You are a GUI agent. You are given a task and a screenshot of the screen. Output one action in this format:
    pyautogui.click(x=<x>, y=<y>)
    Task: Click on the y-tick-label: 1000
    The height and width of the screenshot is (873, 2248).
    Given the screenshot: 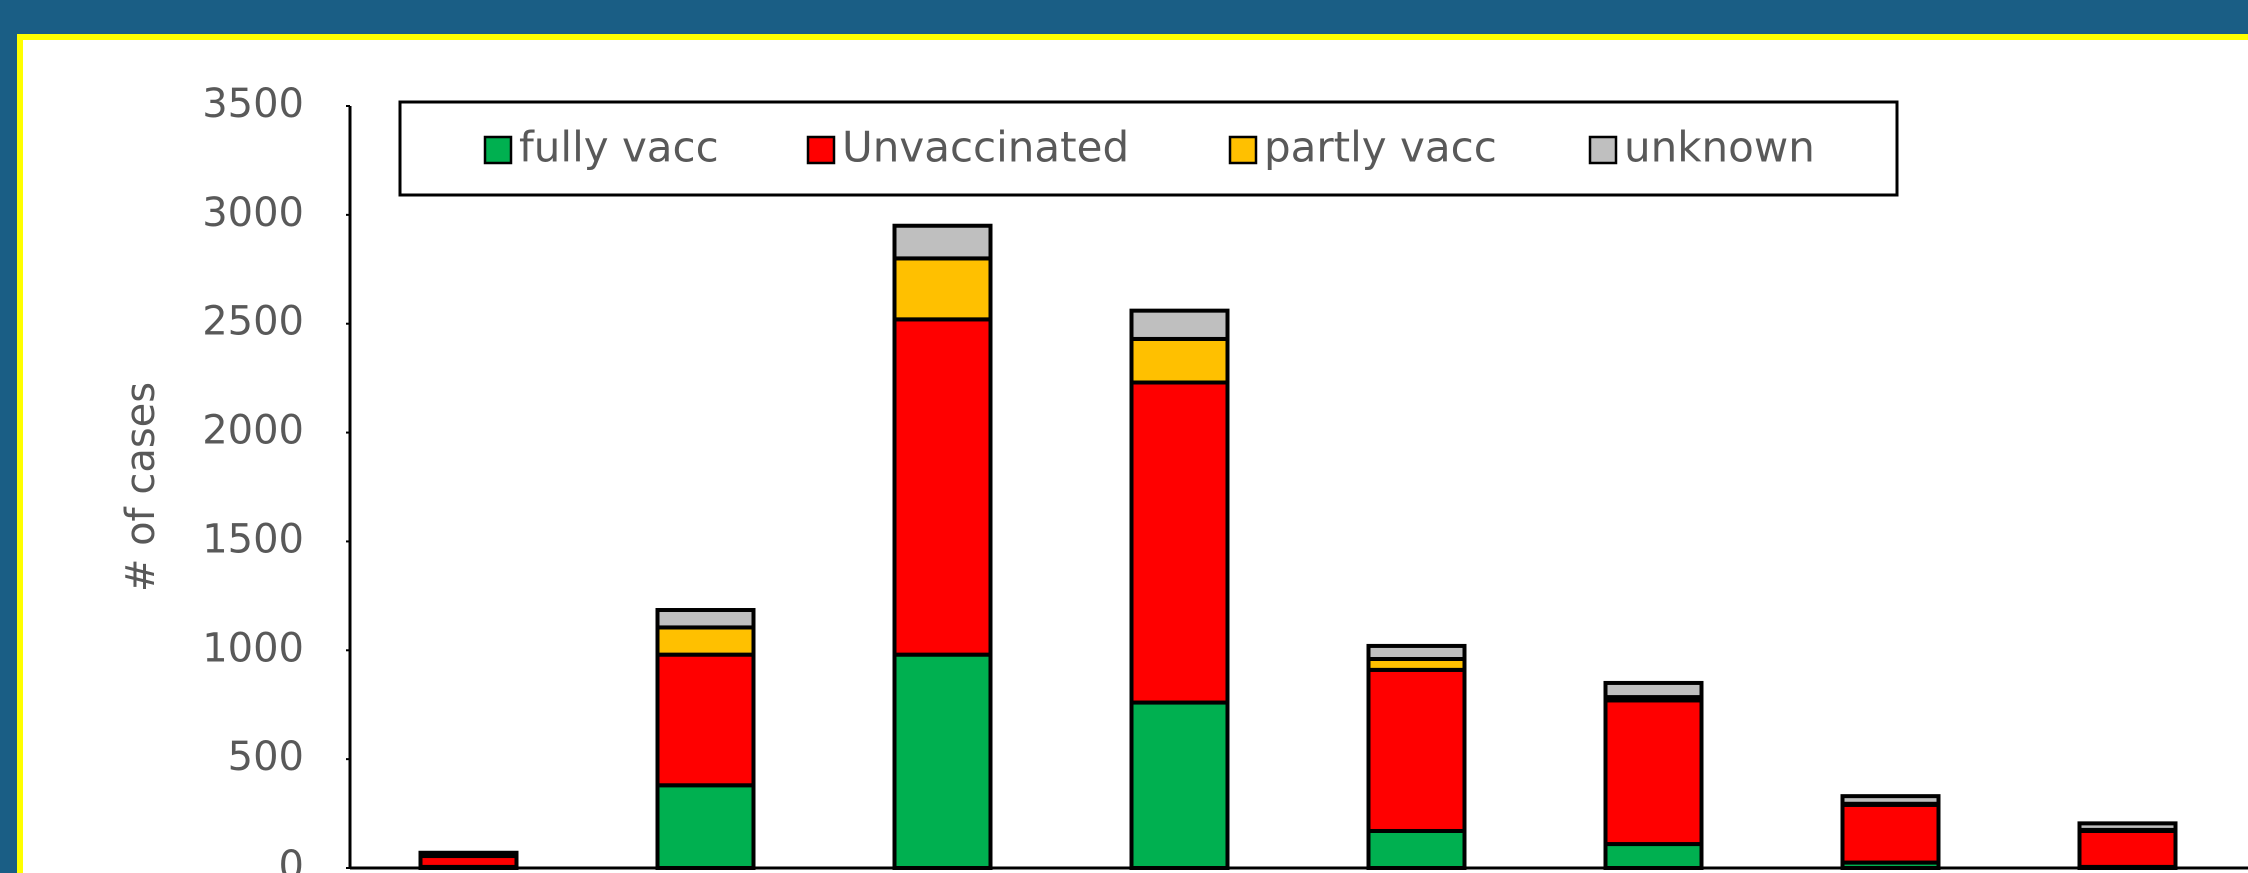 What is the action you would take?
    pyautogui.click(x=253, y=648)
    